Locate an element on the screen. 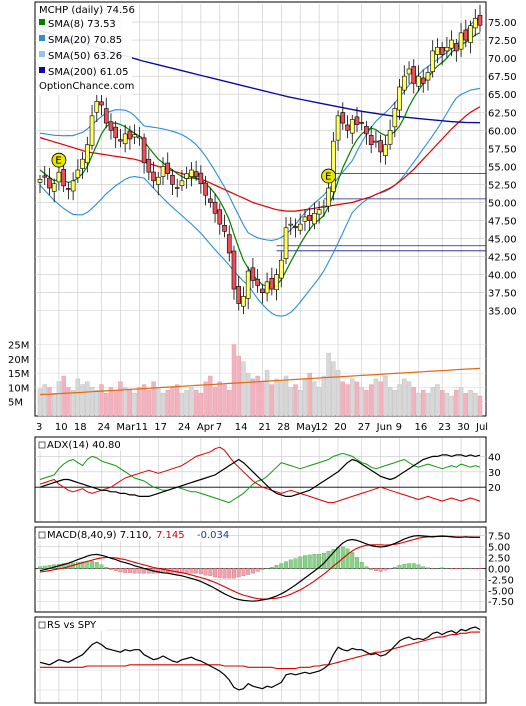 The width and height of the screenshot is (526, 706). macd-tick-label: 0.00 is located at coordinates (499, 569).